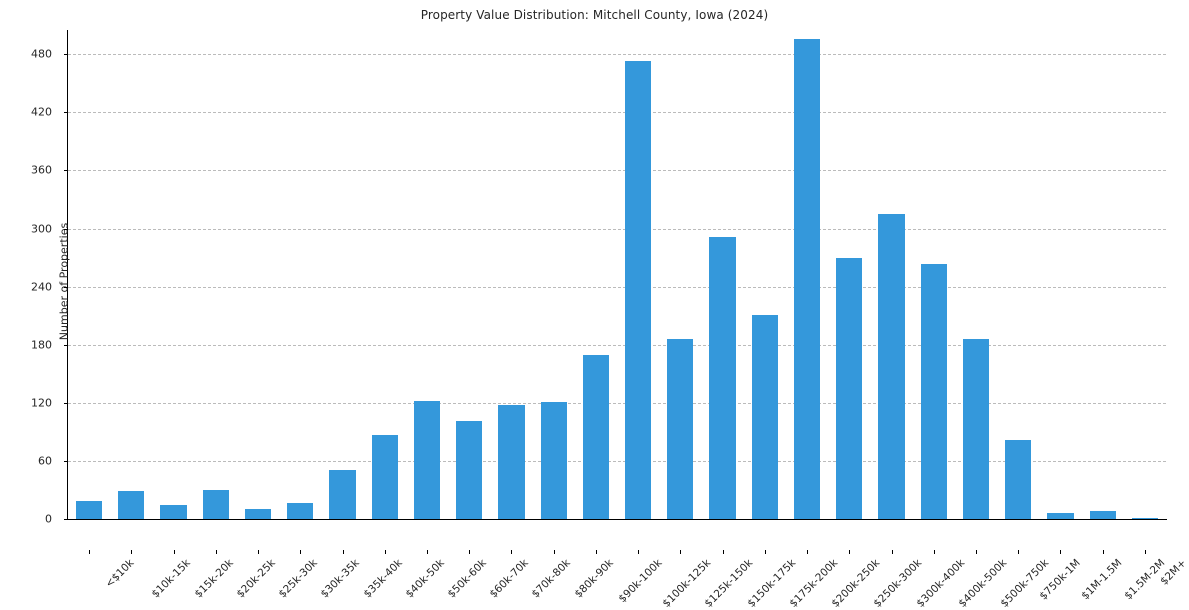 The image size is (1189, 610). I want to click on y-tick-label: 300, so click(41, 228).